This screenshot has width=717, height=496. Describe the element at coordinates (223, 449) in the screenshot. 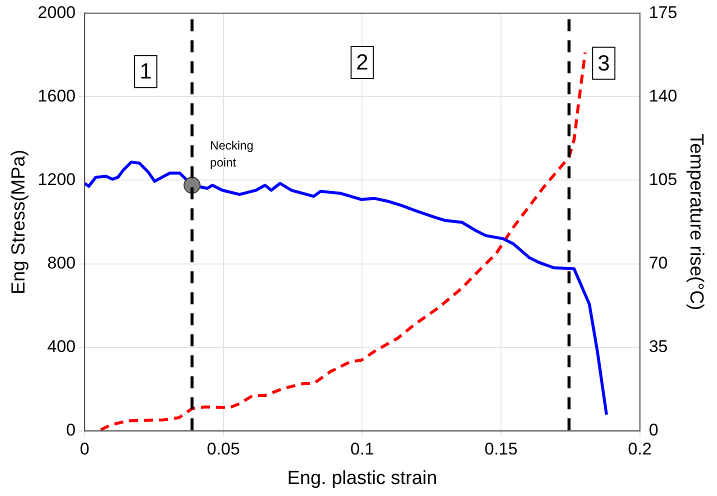

I see `x-tick-label: 0.05` at that location.